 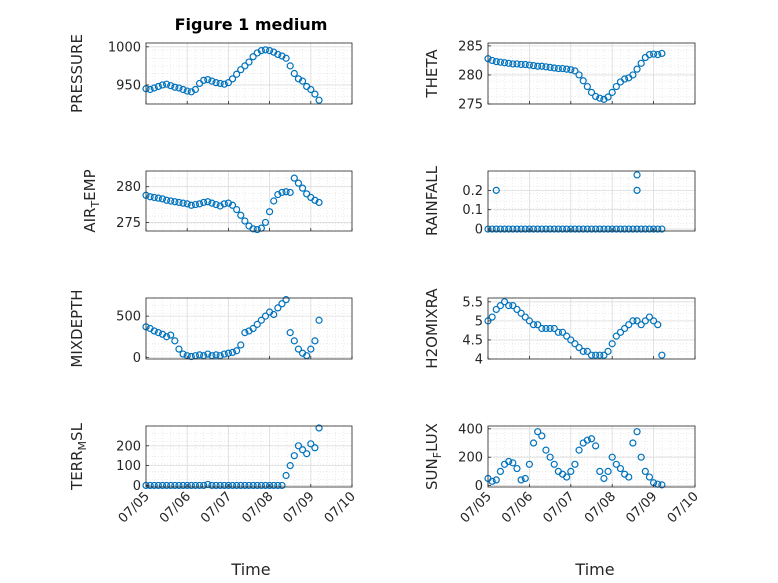 I want to click on y-tick-label: 5.5, so click(x=472, y=302).